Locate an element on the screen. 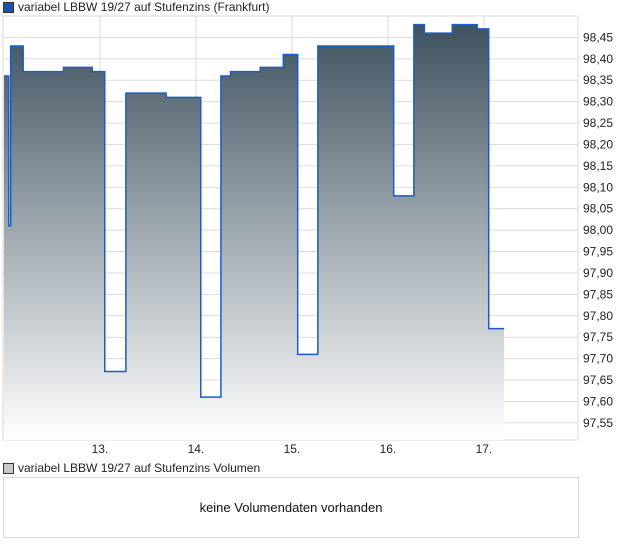 The height and width of the screenshot is (546, 620). y-tick-label: 97,60 is located at coordinates (598, 401).